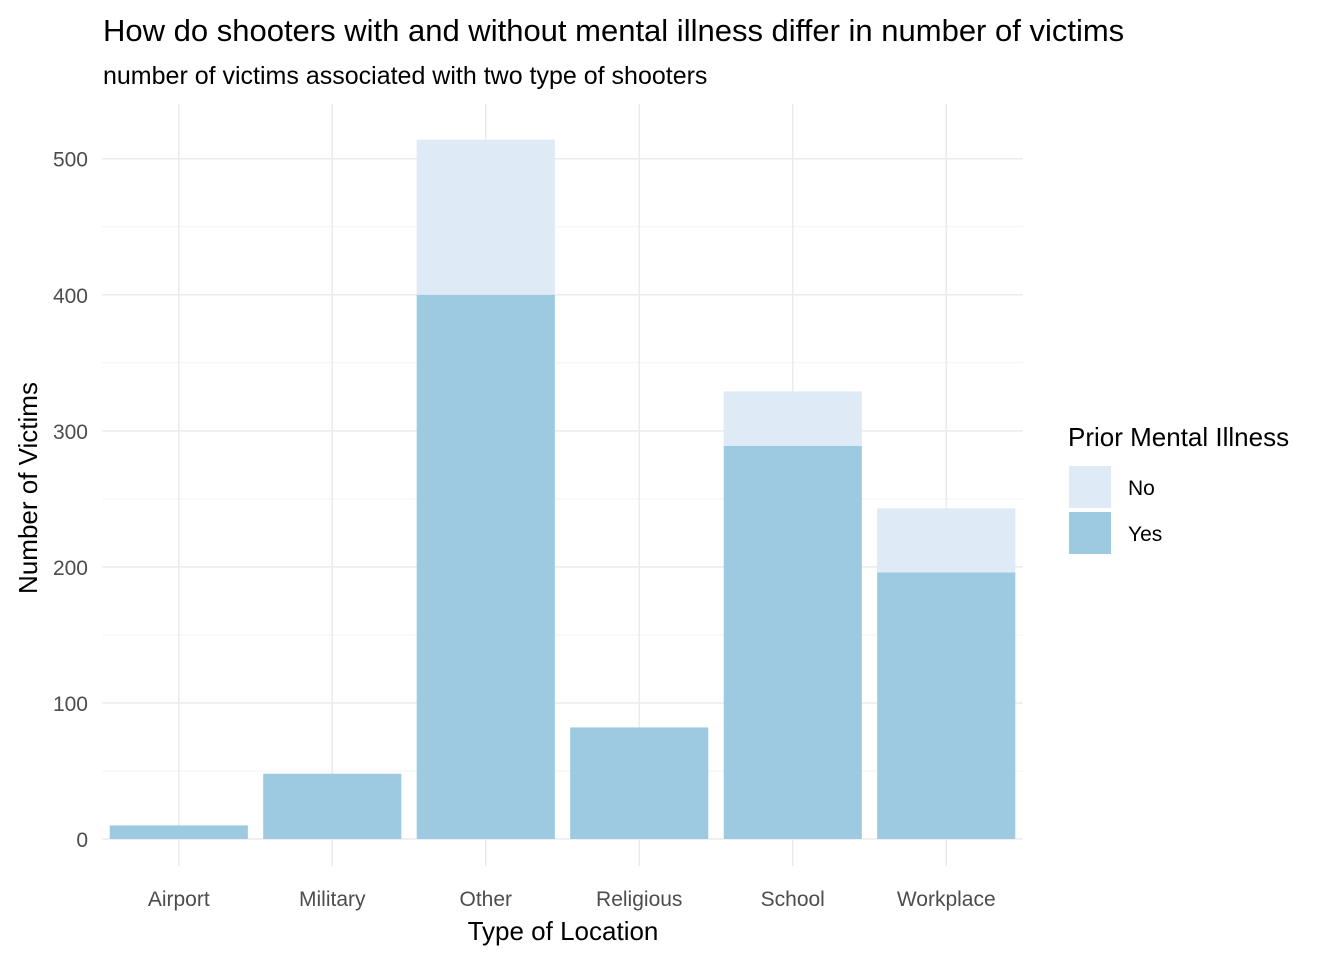 This screenshot has width=1344, height=960. What do you see at coordinates (1145, 534) in the screenshot?
I see `legend-label-yes: Yes` at bounding box center [1145, 534].